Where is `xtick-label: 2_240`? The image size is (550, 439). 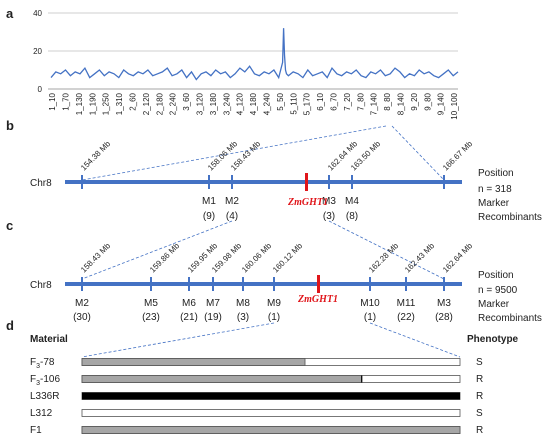
xtick-label: 2_240 is located at coordinates (173, 103).